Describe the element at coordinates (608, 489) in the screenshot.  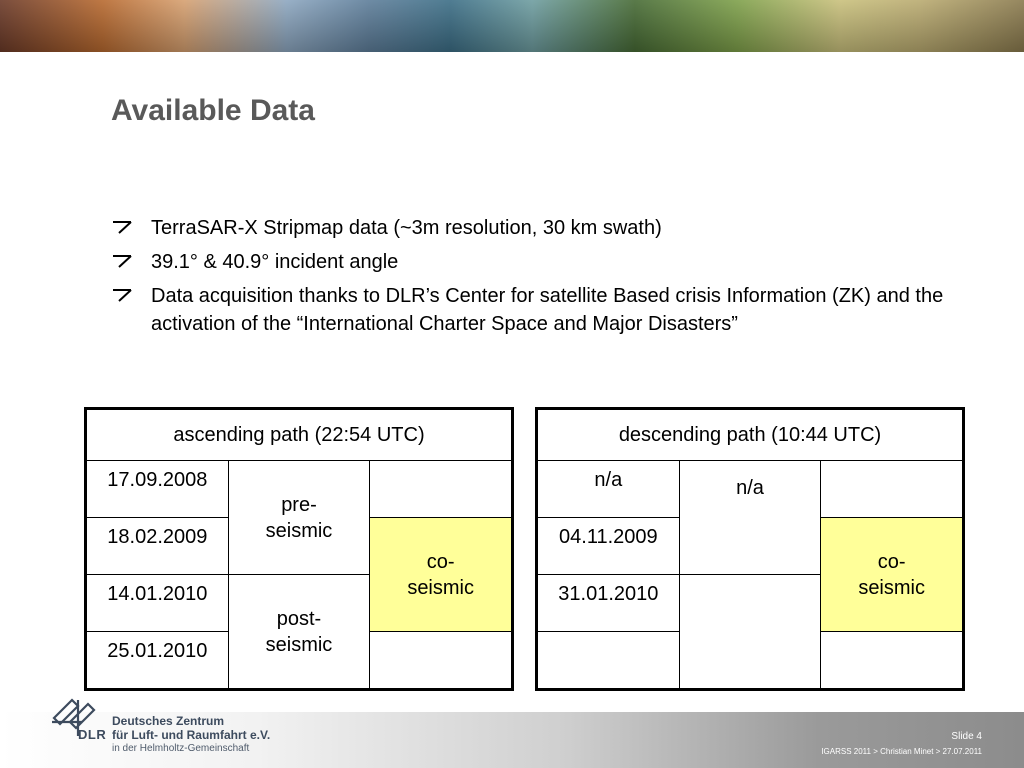
I see `descending-date: n/a` at that location.